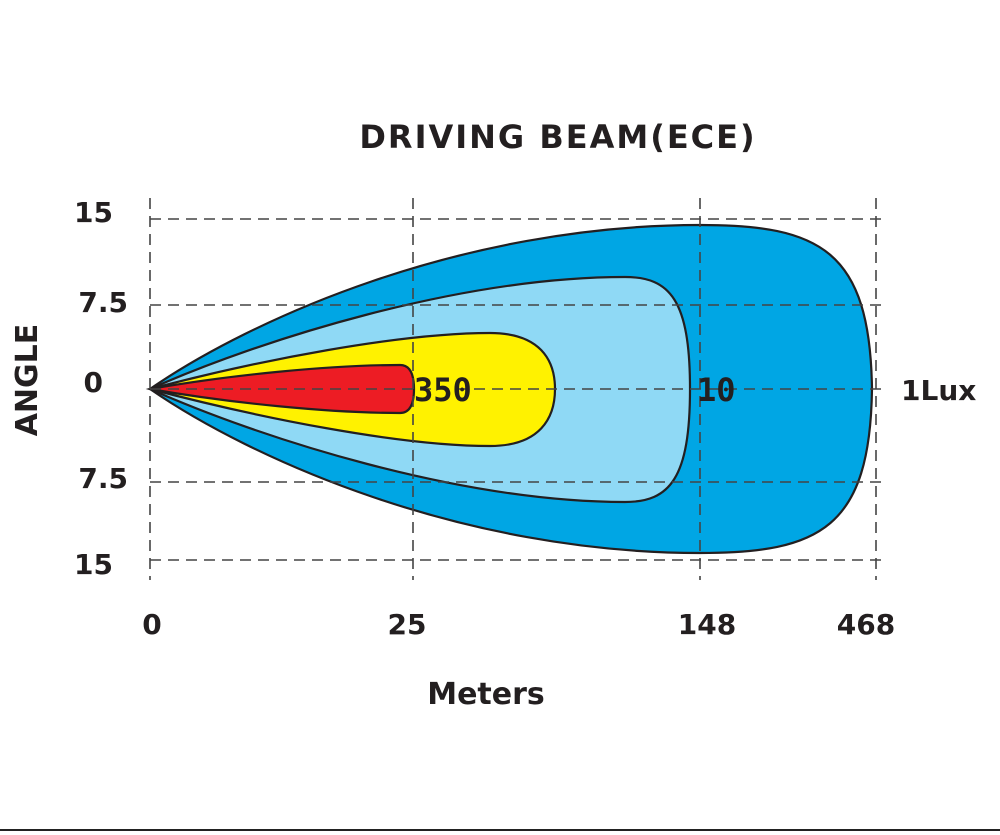 This screenshot has width=1000, height=835. What do you see at coordinates (707, 624) in the screenshot?
I see `x-tick-label: 148` at bounding box center [707, 624].